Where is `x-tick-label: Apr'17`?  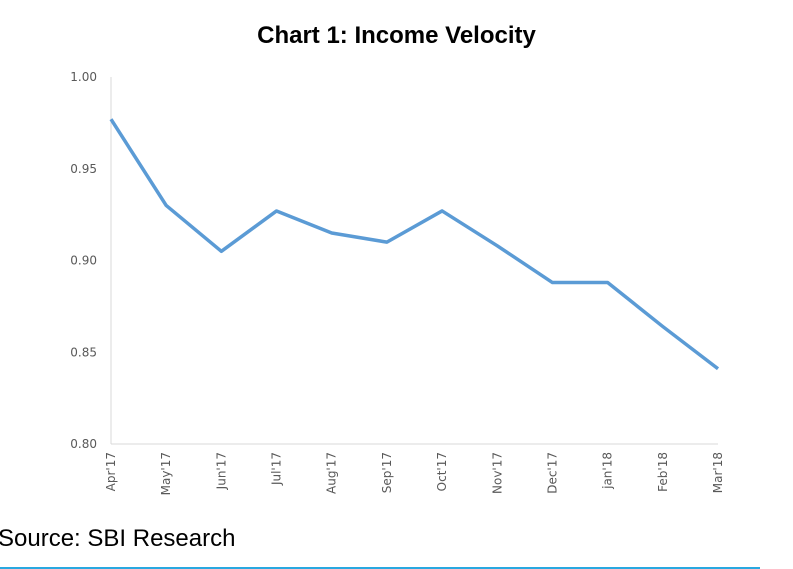
x-tick-label: Apr'17 is located at coordinates (111, 471).